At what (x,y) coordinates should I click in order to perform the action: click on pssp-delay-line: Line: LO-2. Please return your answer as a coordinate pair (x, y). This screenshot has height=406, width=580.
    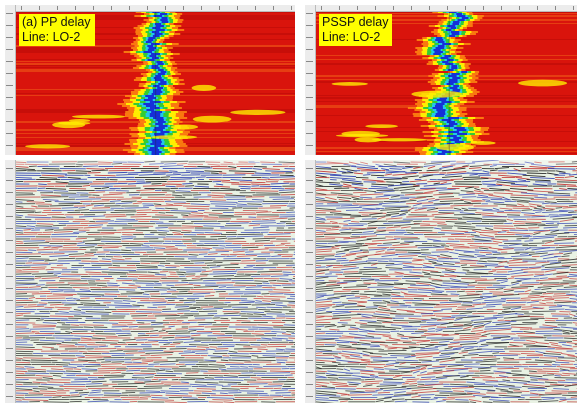
    Looking at the image, I should click on (351, 37).